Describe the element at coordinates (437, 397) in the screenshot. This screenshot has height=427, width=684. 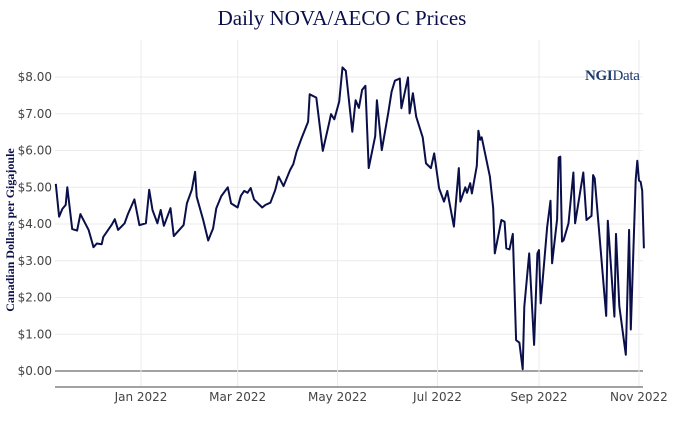
I see `x-tick-label: Jul 2022` at that location.